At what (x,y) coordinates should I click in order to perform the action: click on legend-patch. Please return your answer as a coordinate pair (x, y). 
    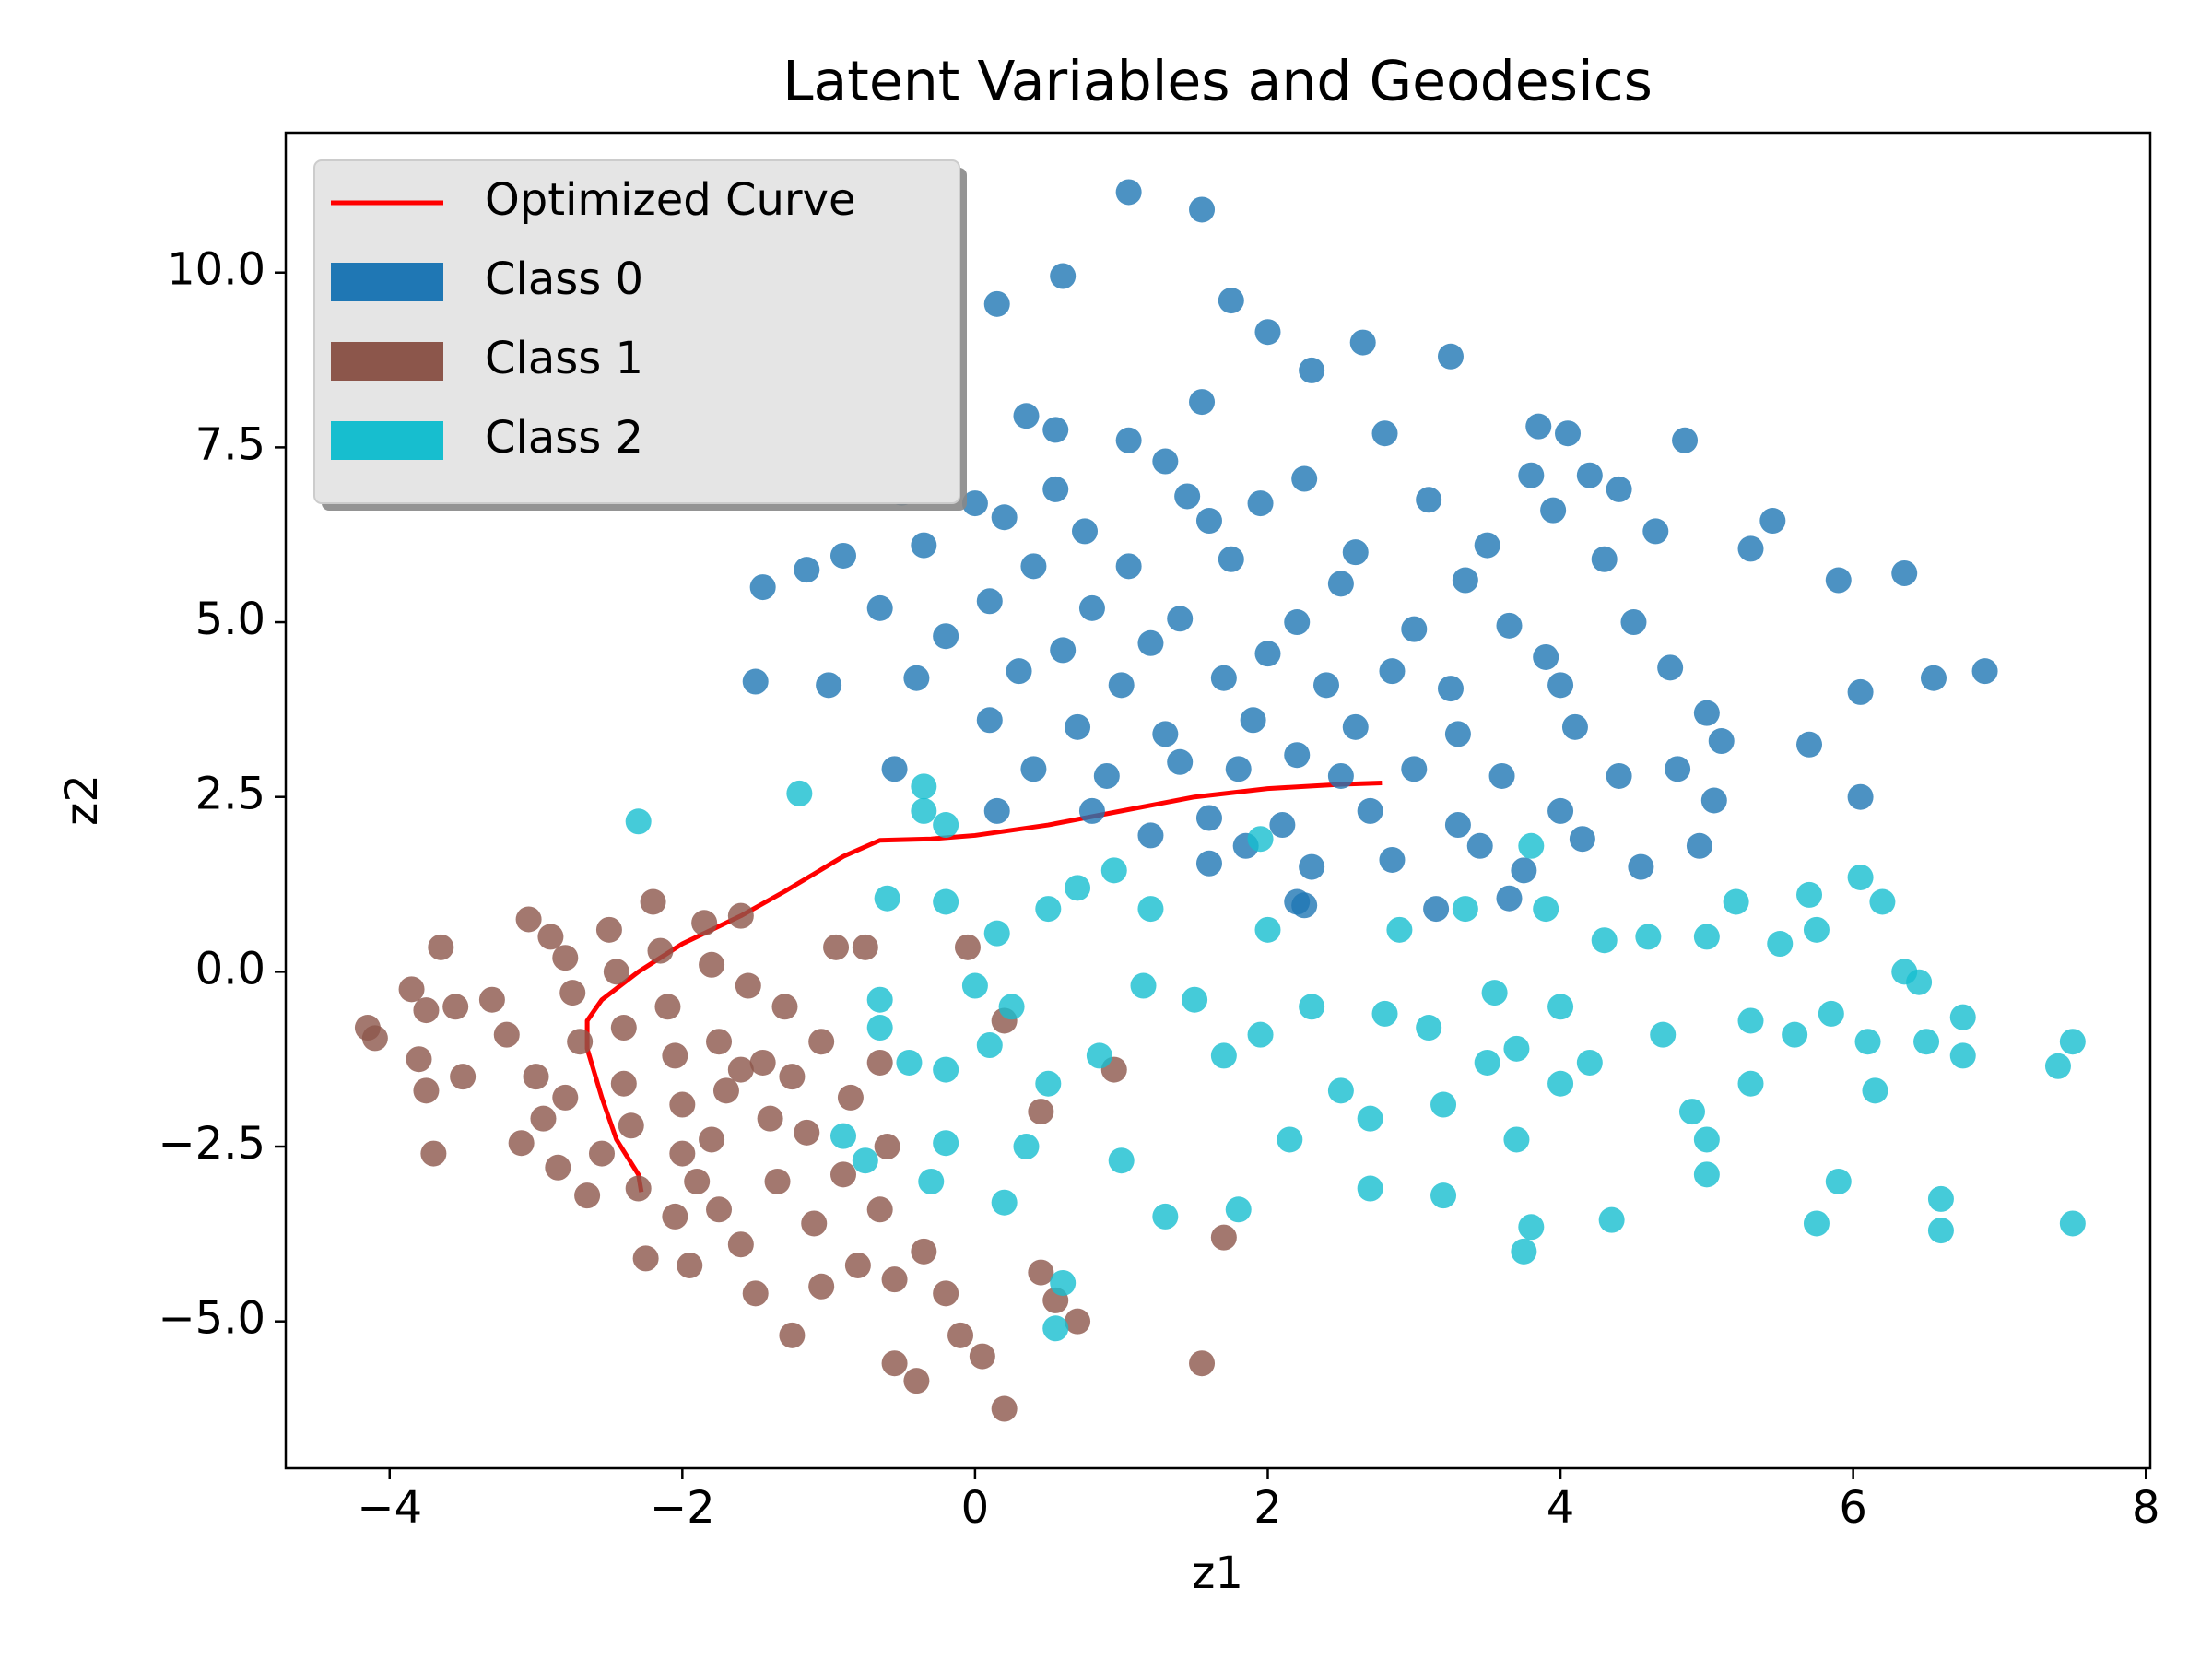
    Looking at the image, I should click on (387, 282).